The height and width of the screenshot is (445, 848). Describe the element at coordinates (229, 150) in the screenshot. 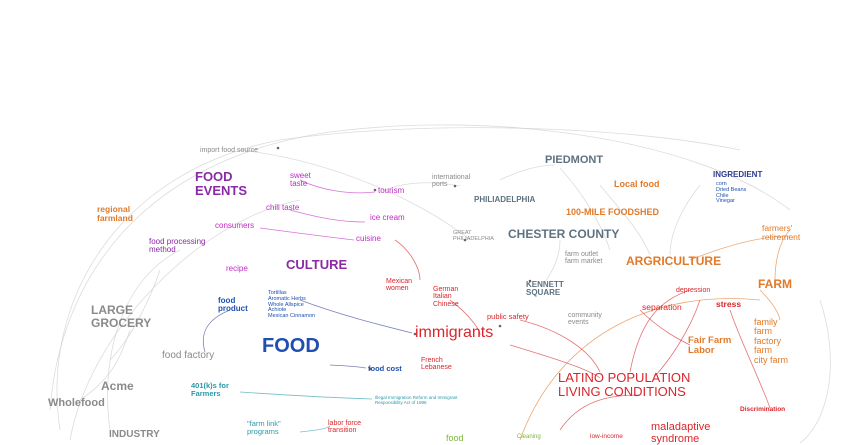

I see `node-import-food-source: import food source` at that location.